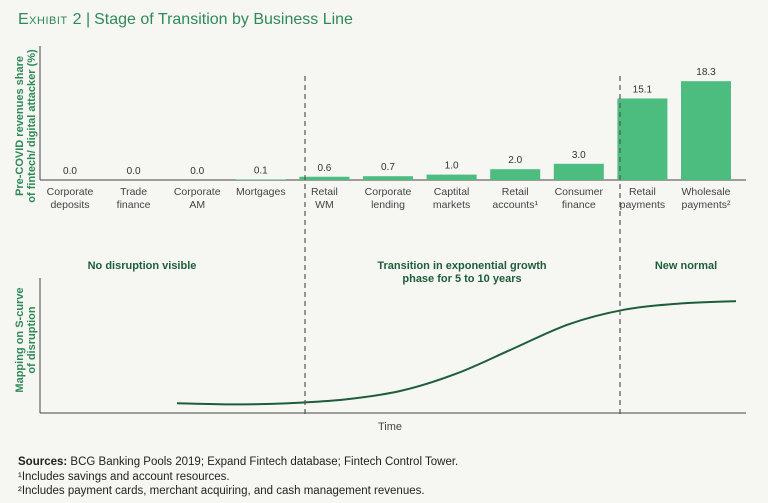 The height and width of the screenshot is (503, 768). Describe the element at coordinates (579, 155) in the screenshot. I see `bar-value-label: 3.0` at that location.